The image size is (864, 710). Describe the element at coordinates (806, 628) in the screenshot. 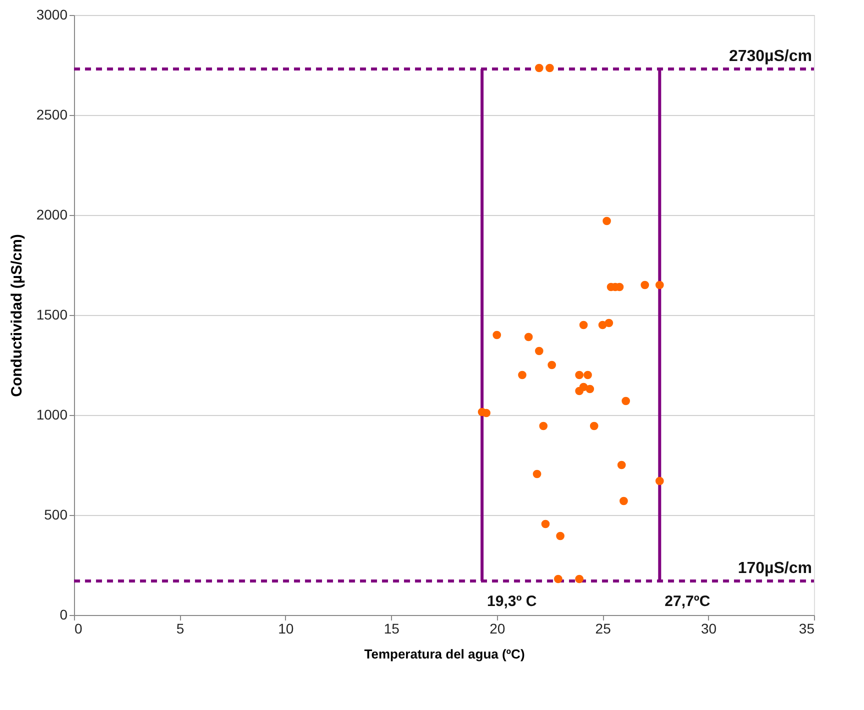

I see `x-tick-label: 35` at that location.